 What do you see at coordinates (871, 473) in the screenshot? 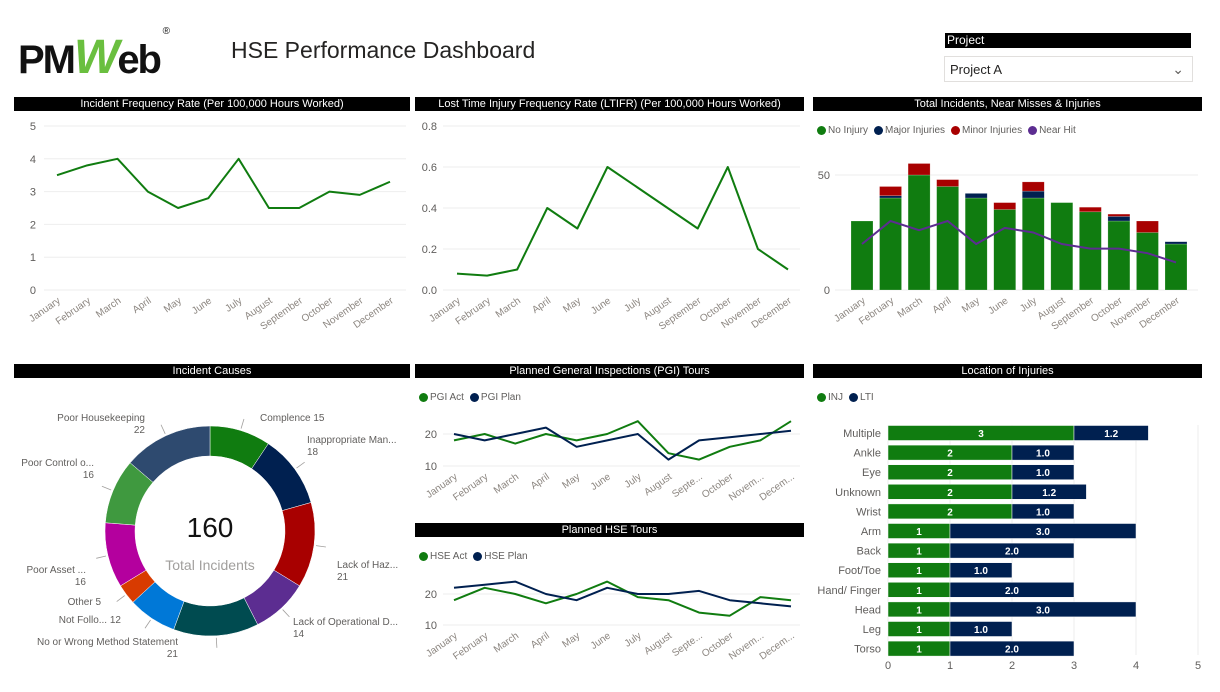
I see `category-label: Eye` at bounding box center [871, 473].